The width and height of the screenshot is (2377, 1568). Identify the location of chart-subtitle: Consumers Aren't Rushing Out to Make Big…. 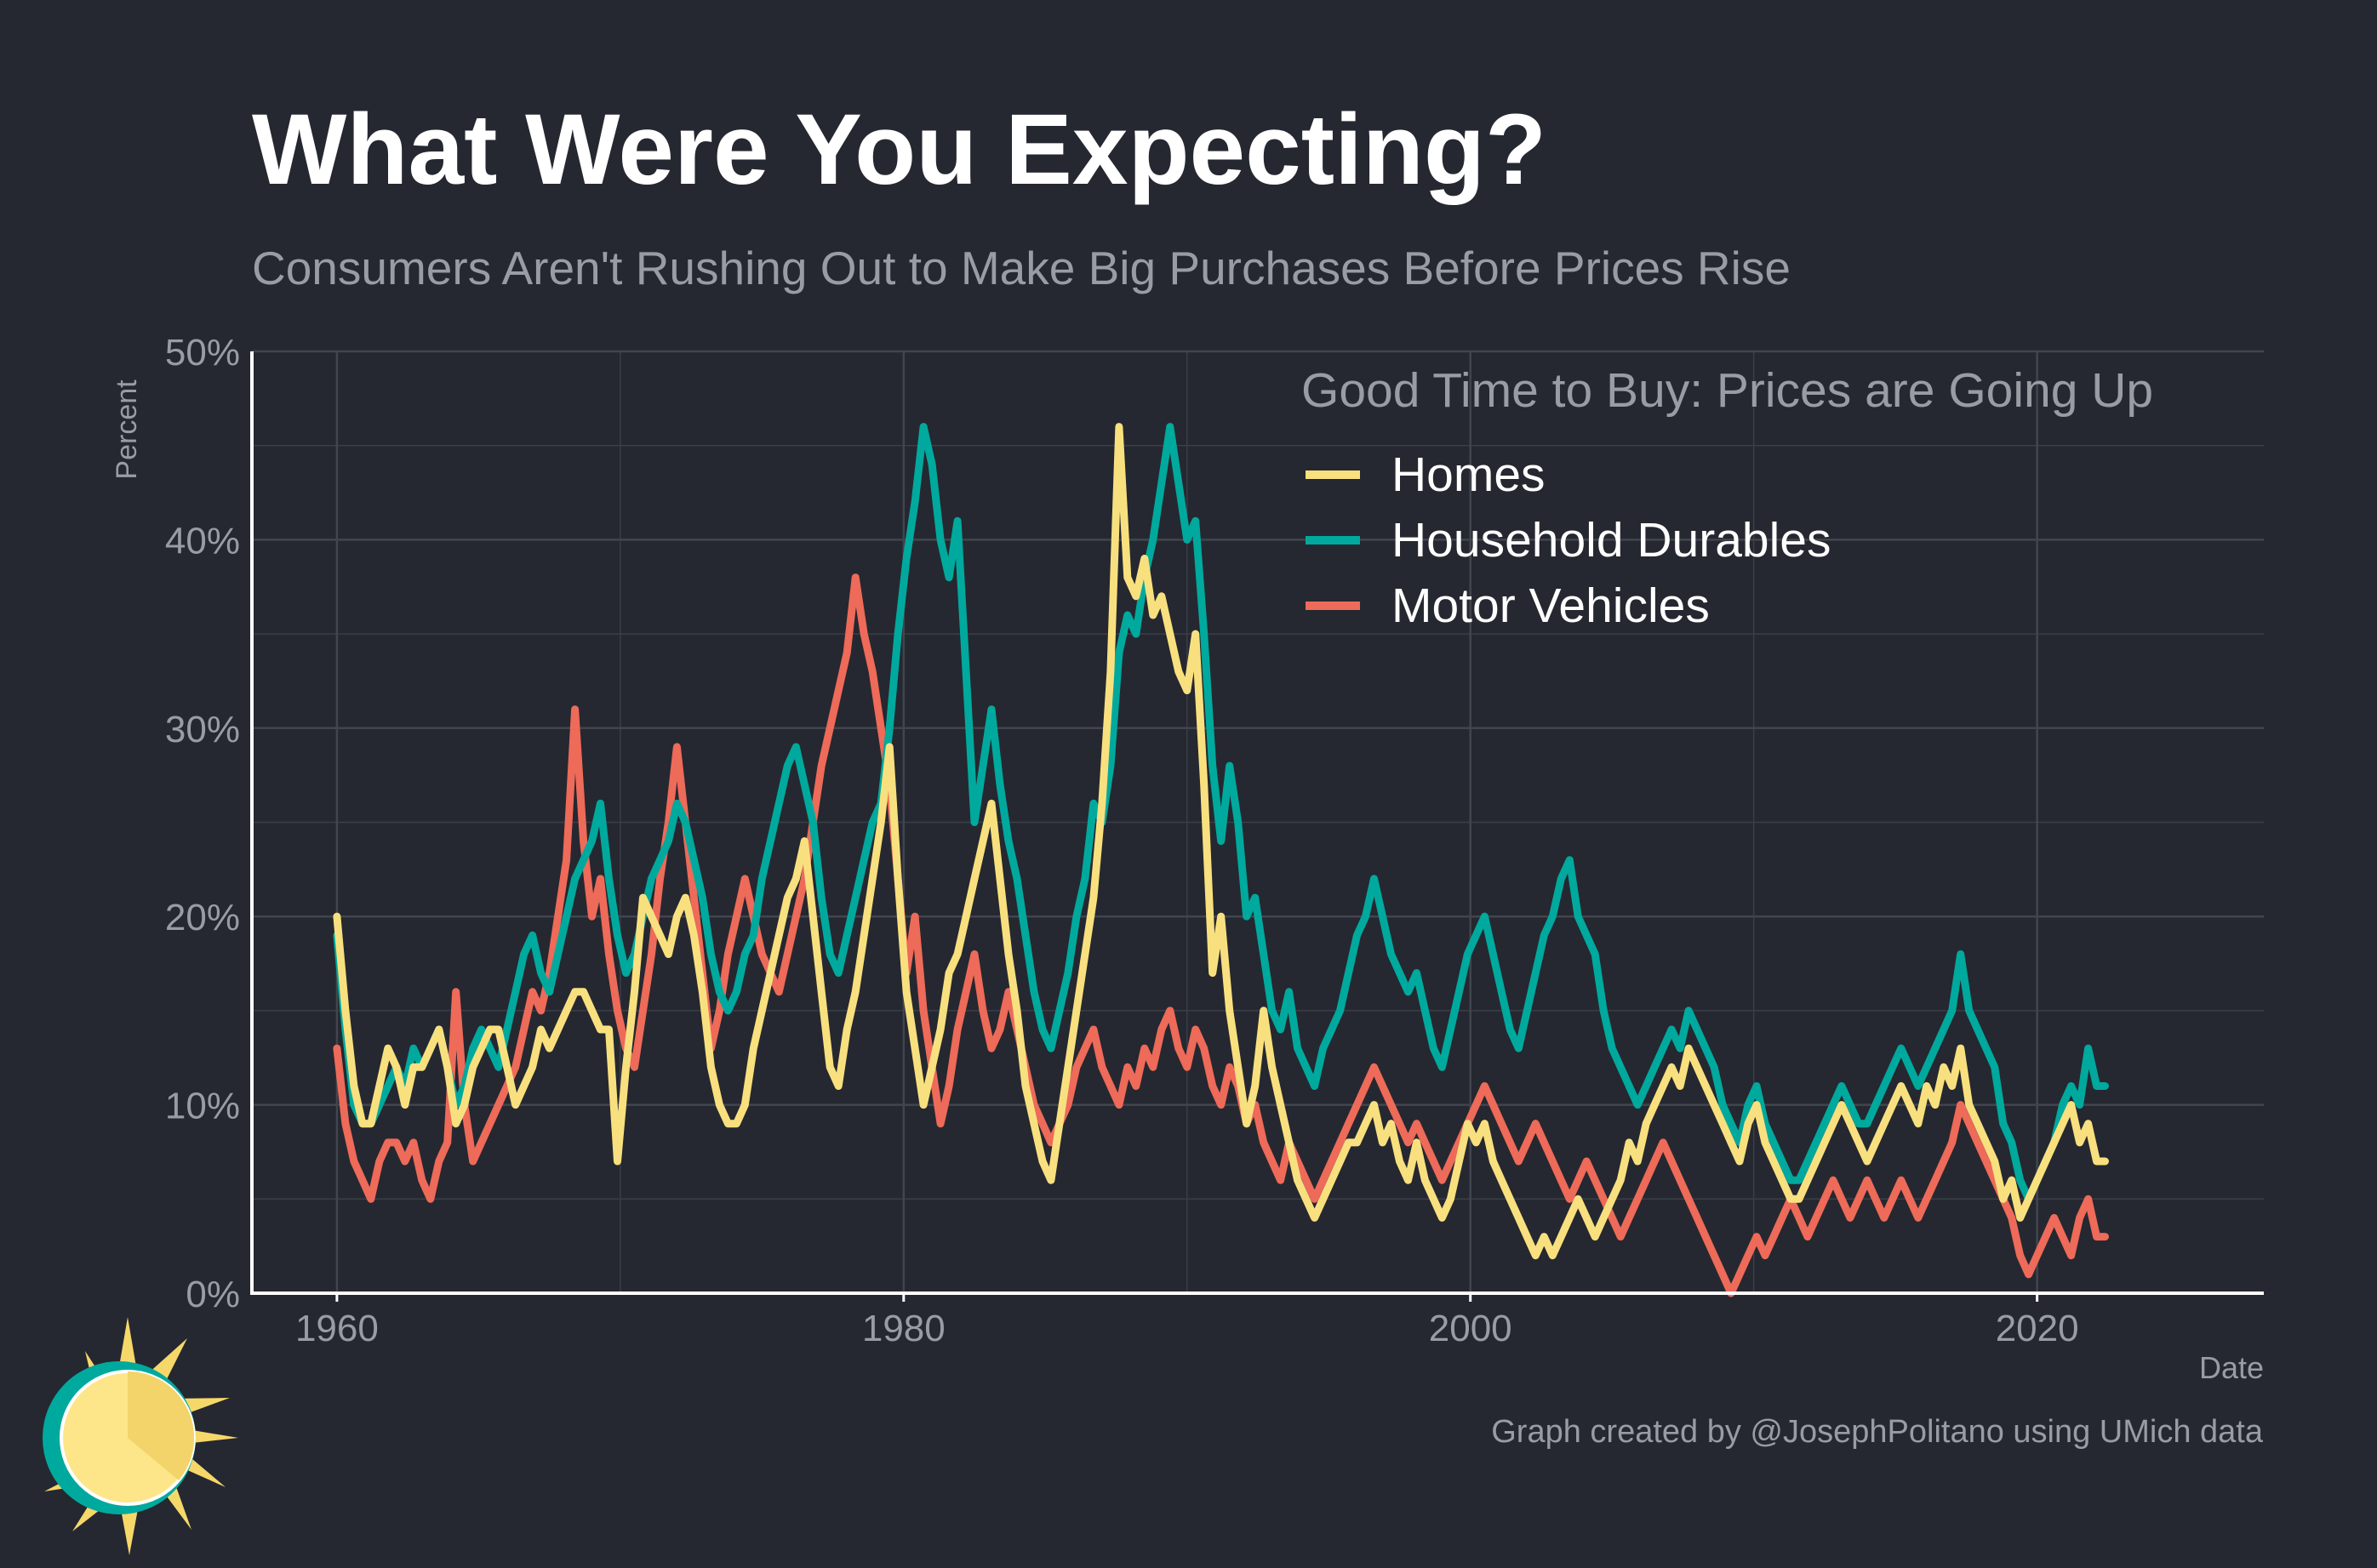
(1022, 268).